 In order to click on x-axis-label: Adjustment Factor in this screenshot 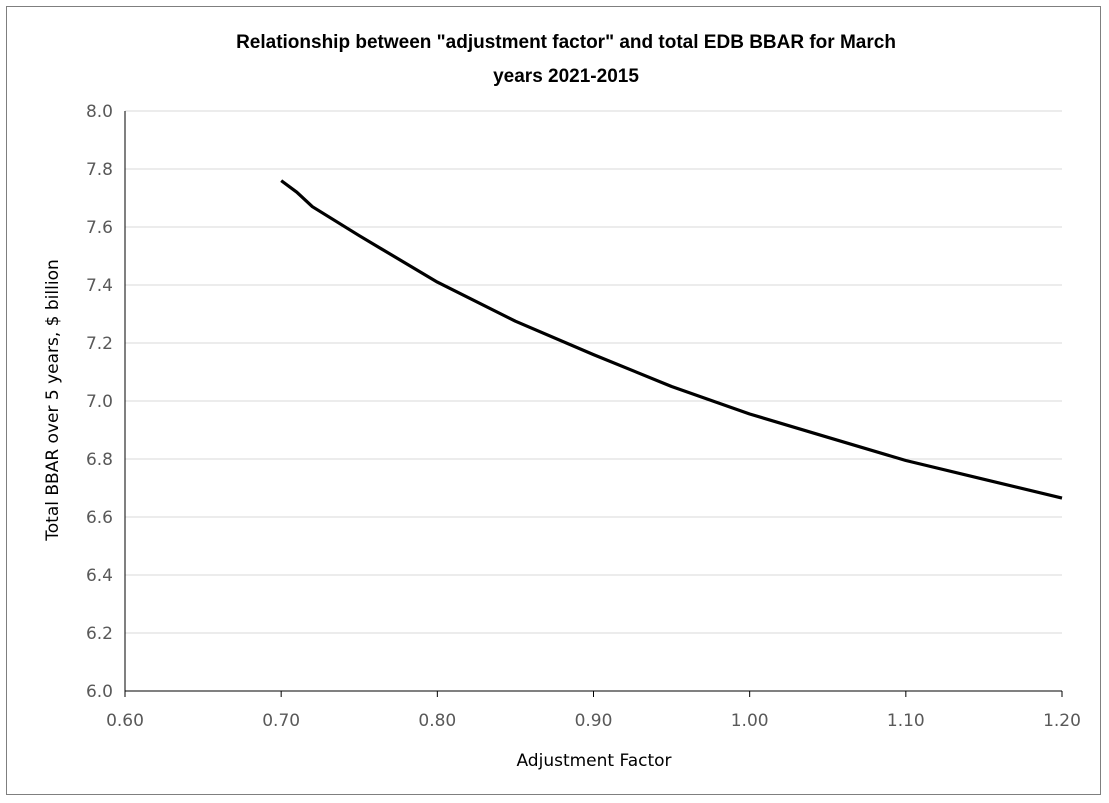, I will do `click(593, 761)`.